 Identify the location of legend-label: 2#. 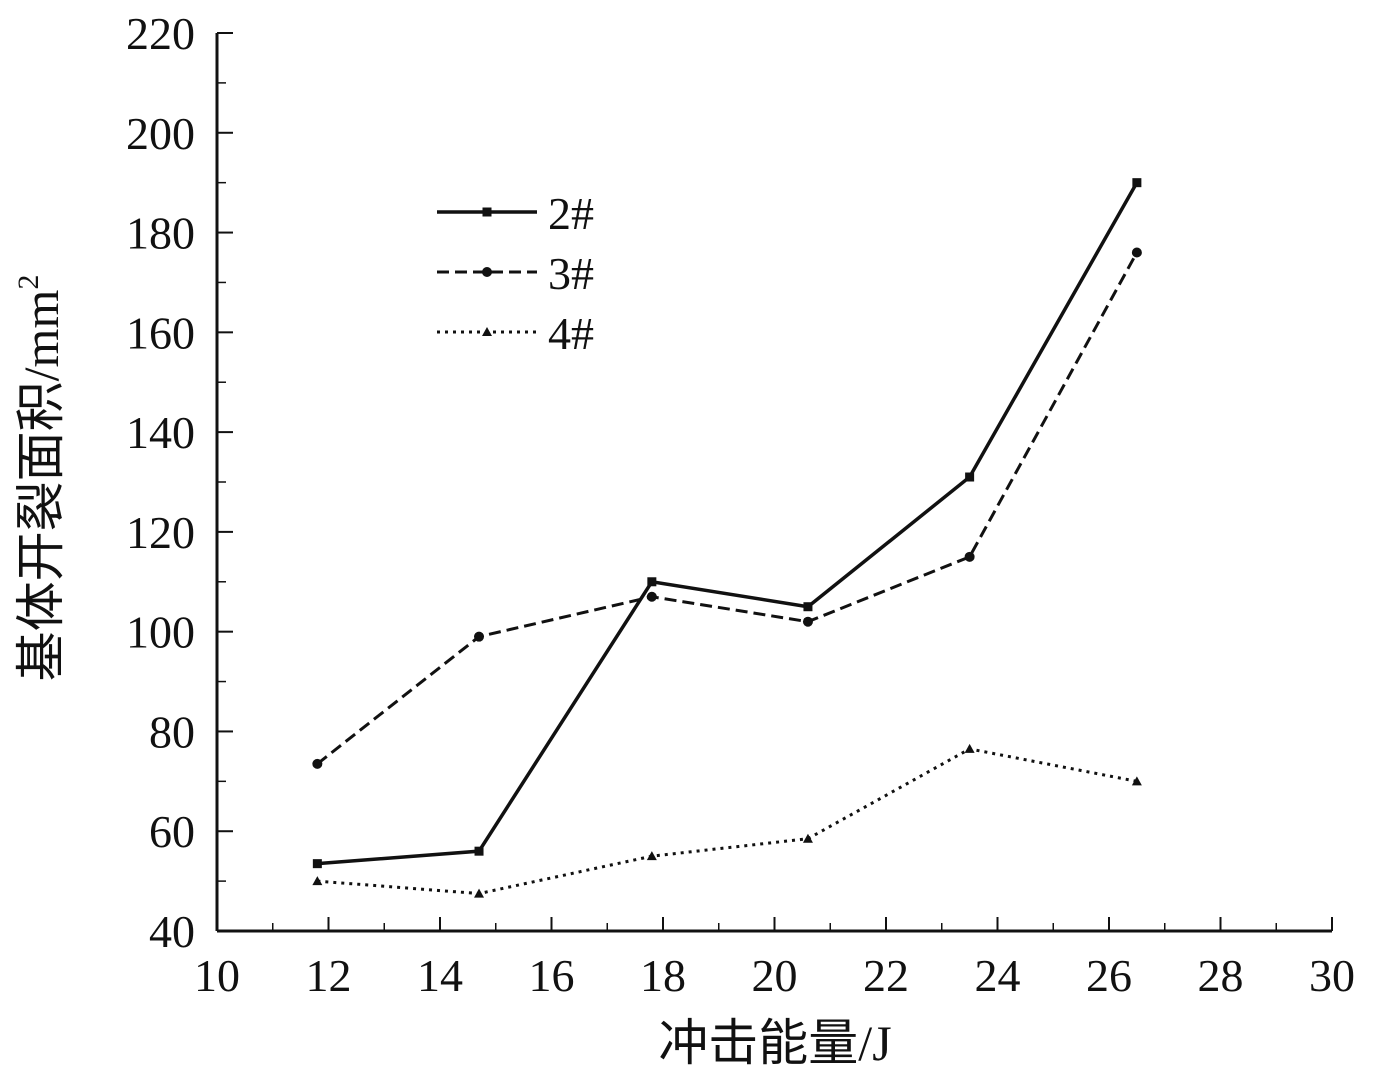
(571, 213).